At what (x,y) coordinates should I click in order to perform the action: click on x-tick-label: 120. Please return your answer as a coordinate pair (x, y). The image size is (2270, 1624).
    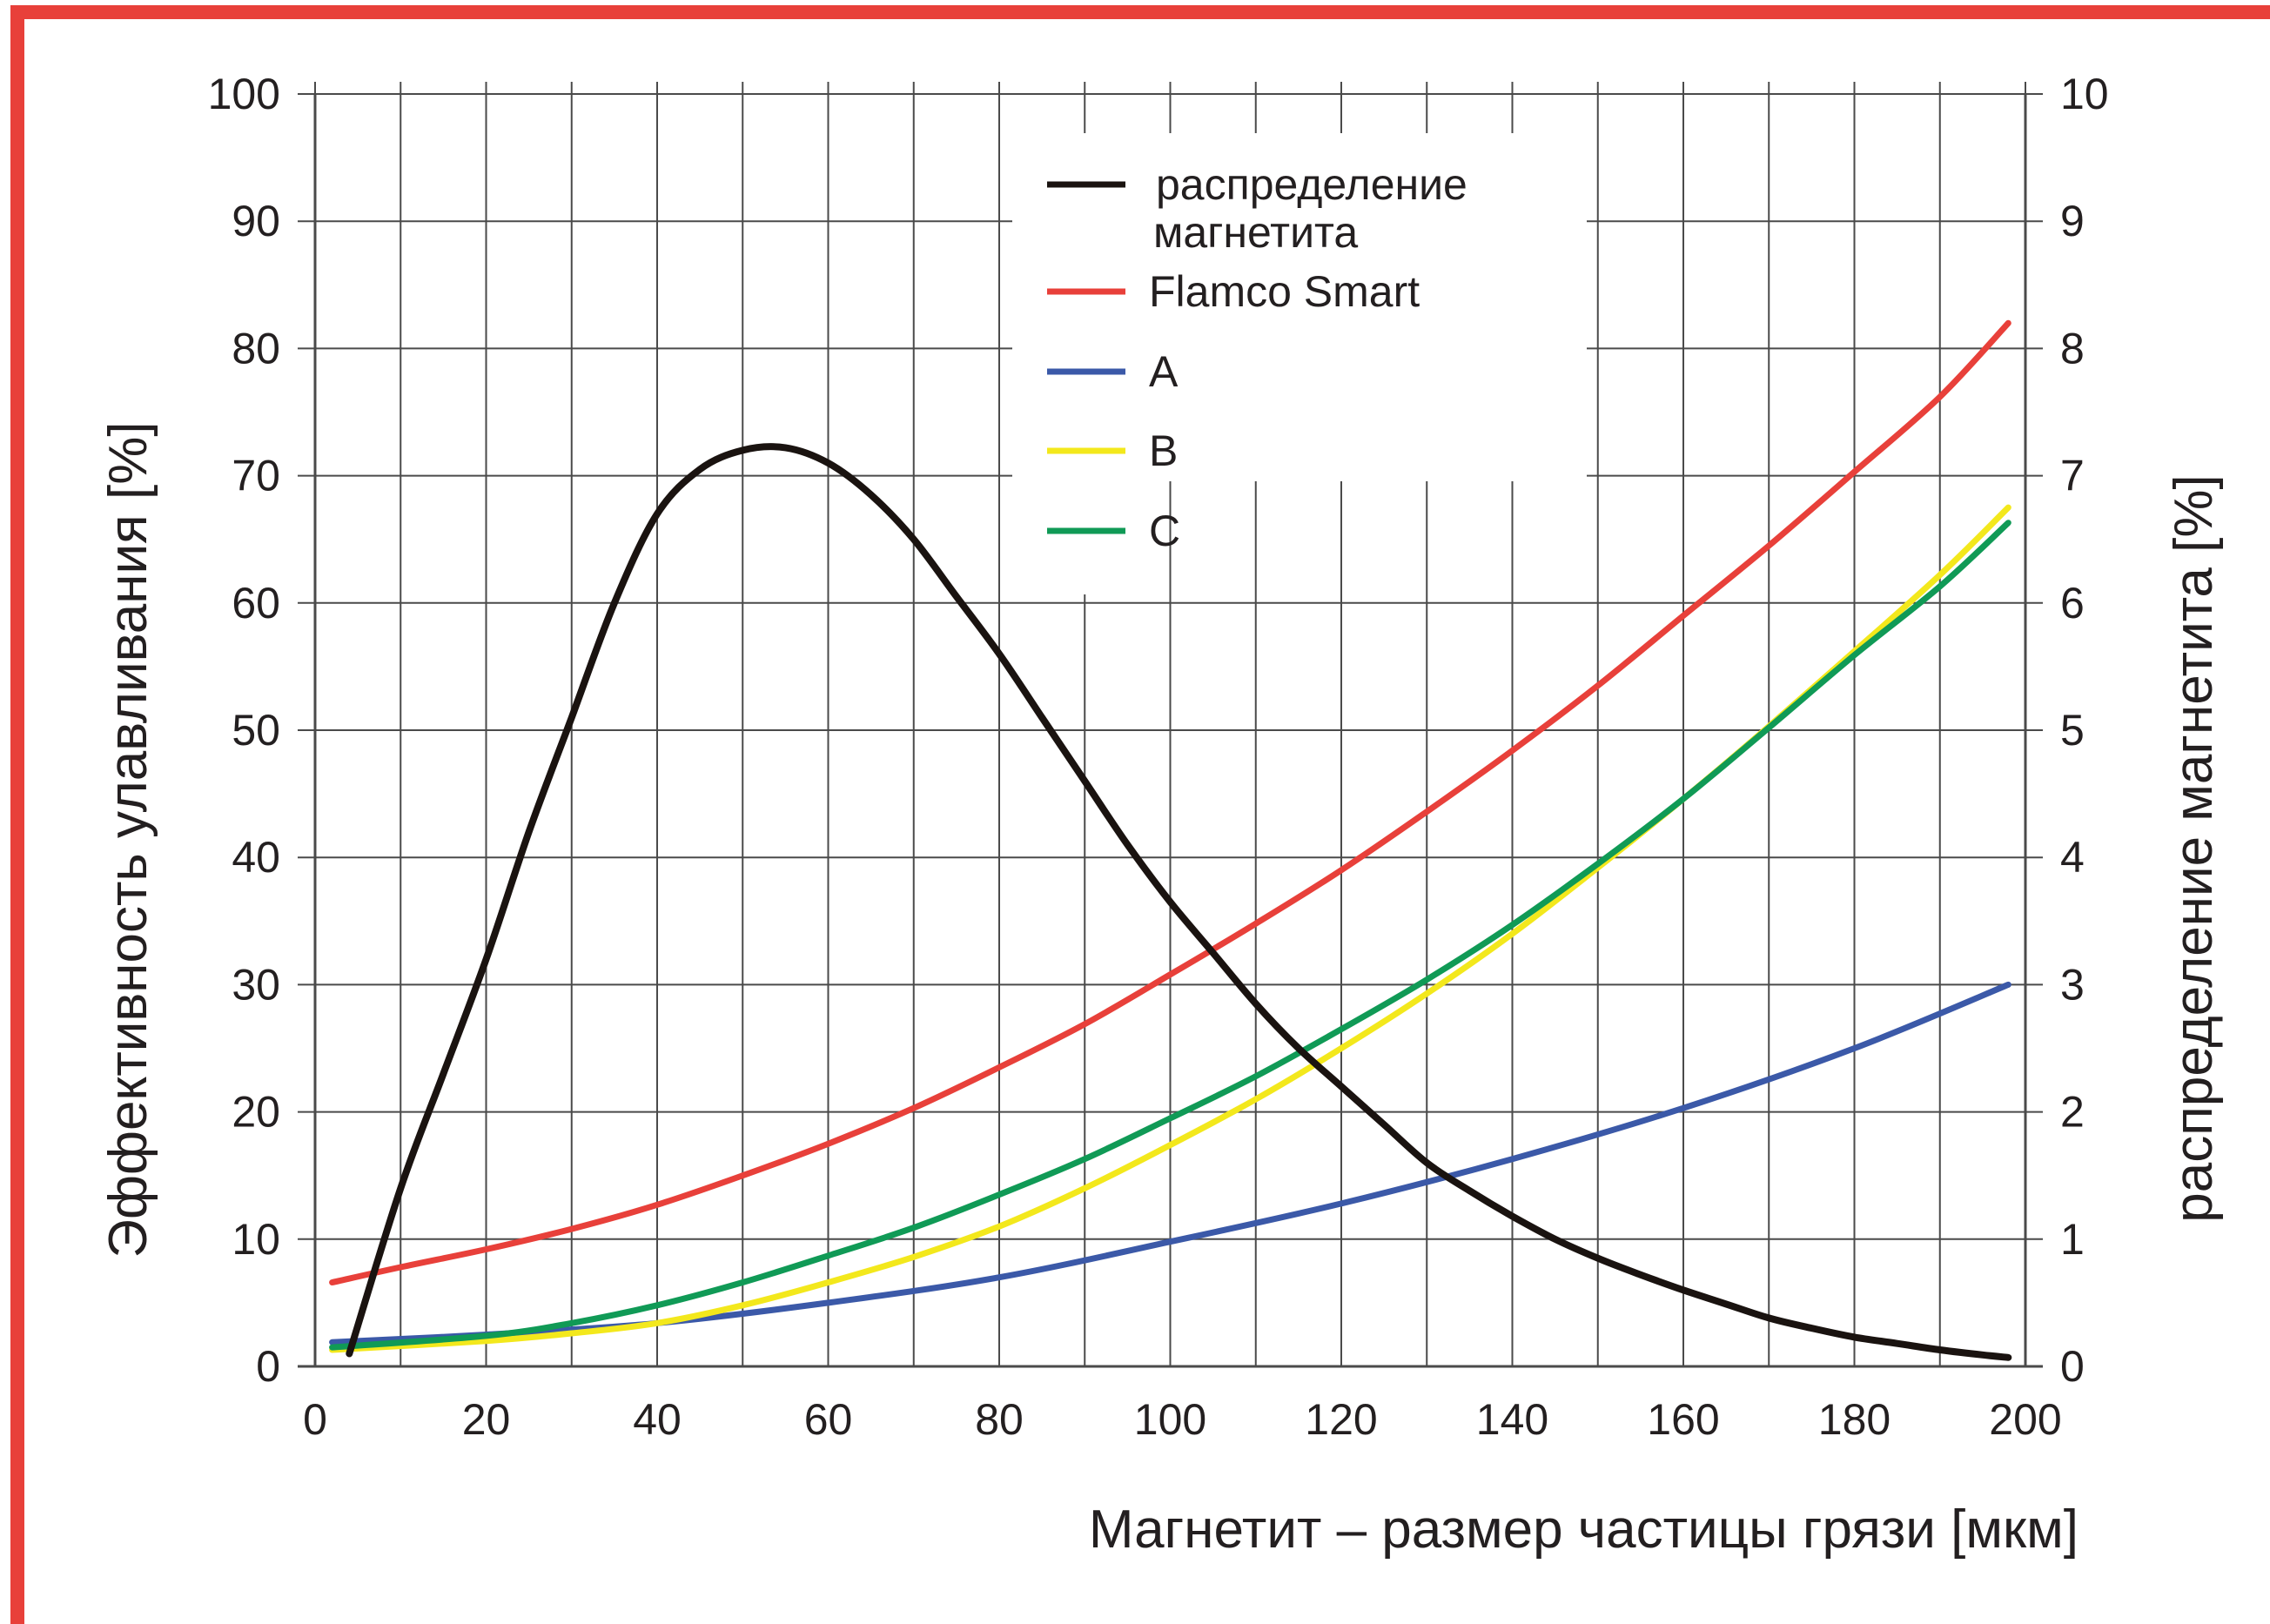
    Looking at the image, I should click on (1341, 1420).